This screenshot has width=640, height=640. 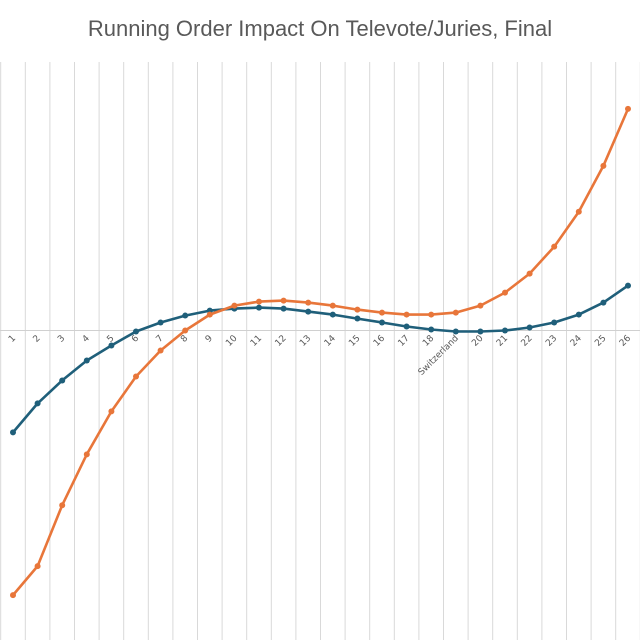 I want to click on x-tick-label: 21, so click(x=502, y=341).